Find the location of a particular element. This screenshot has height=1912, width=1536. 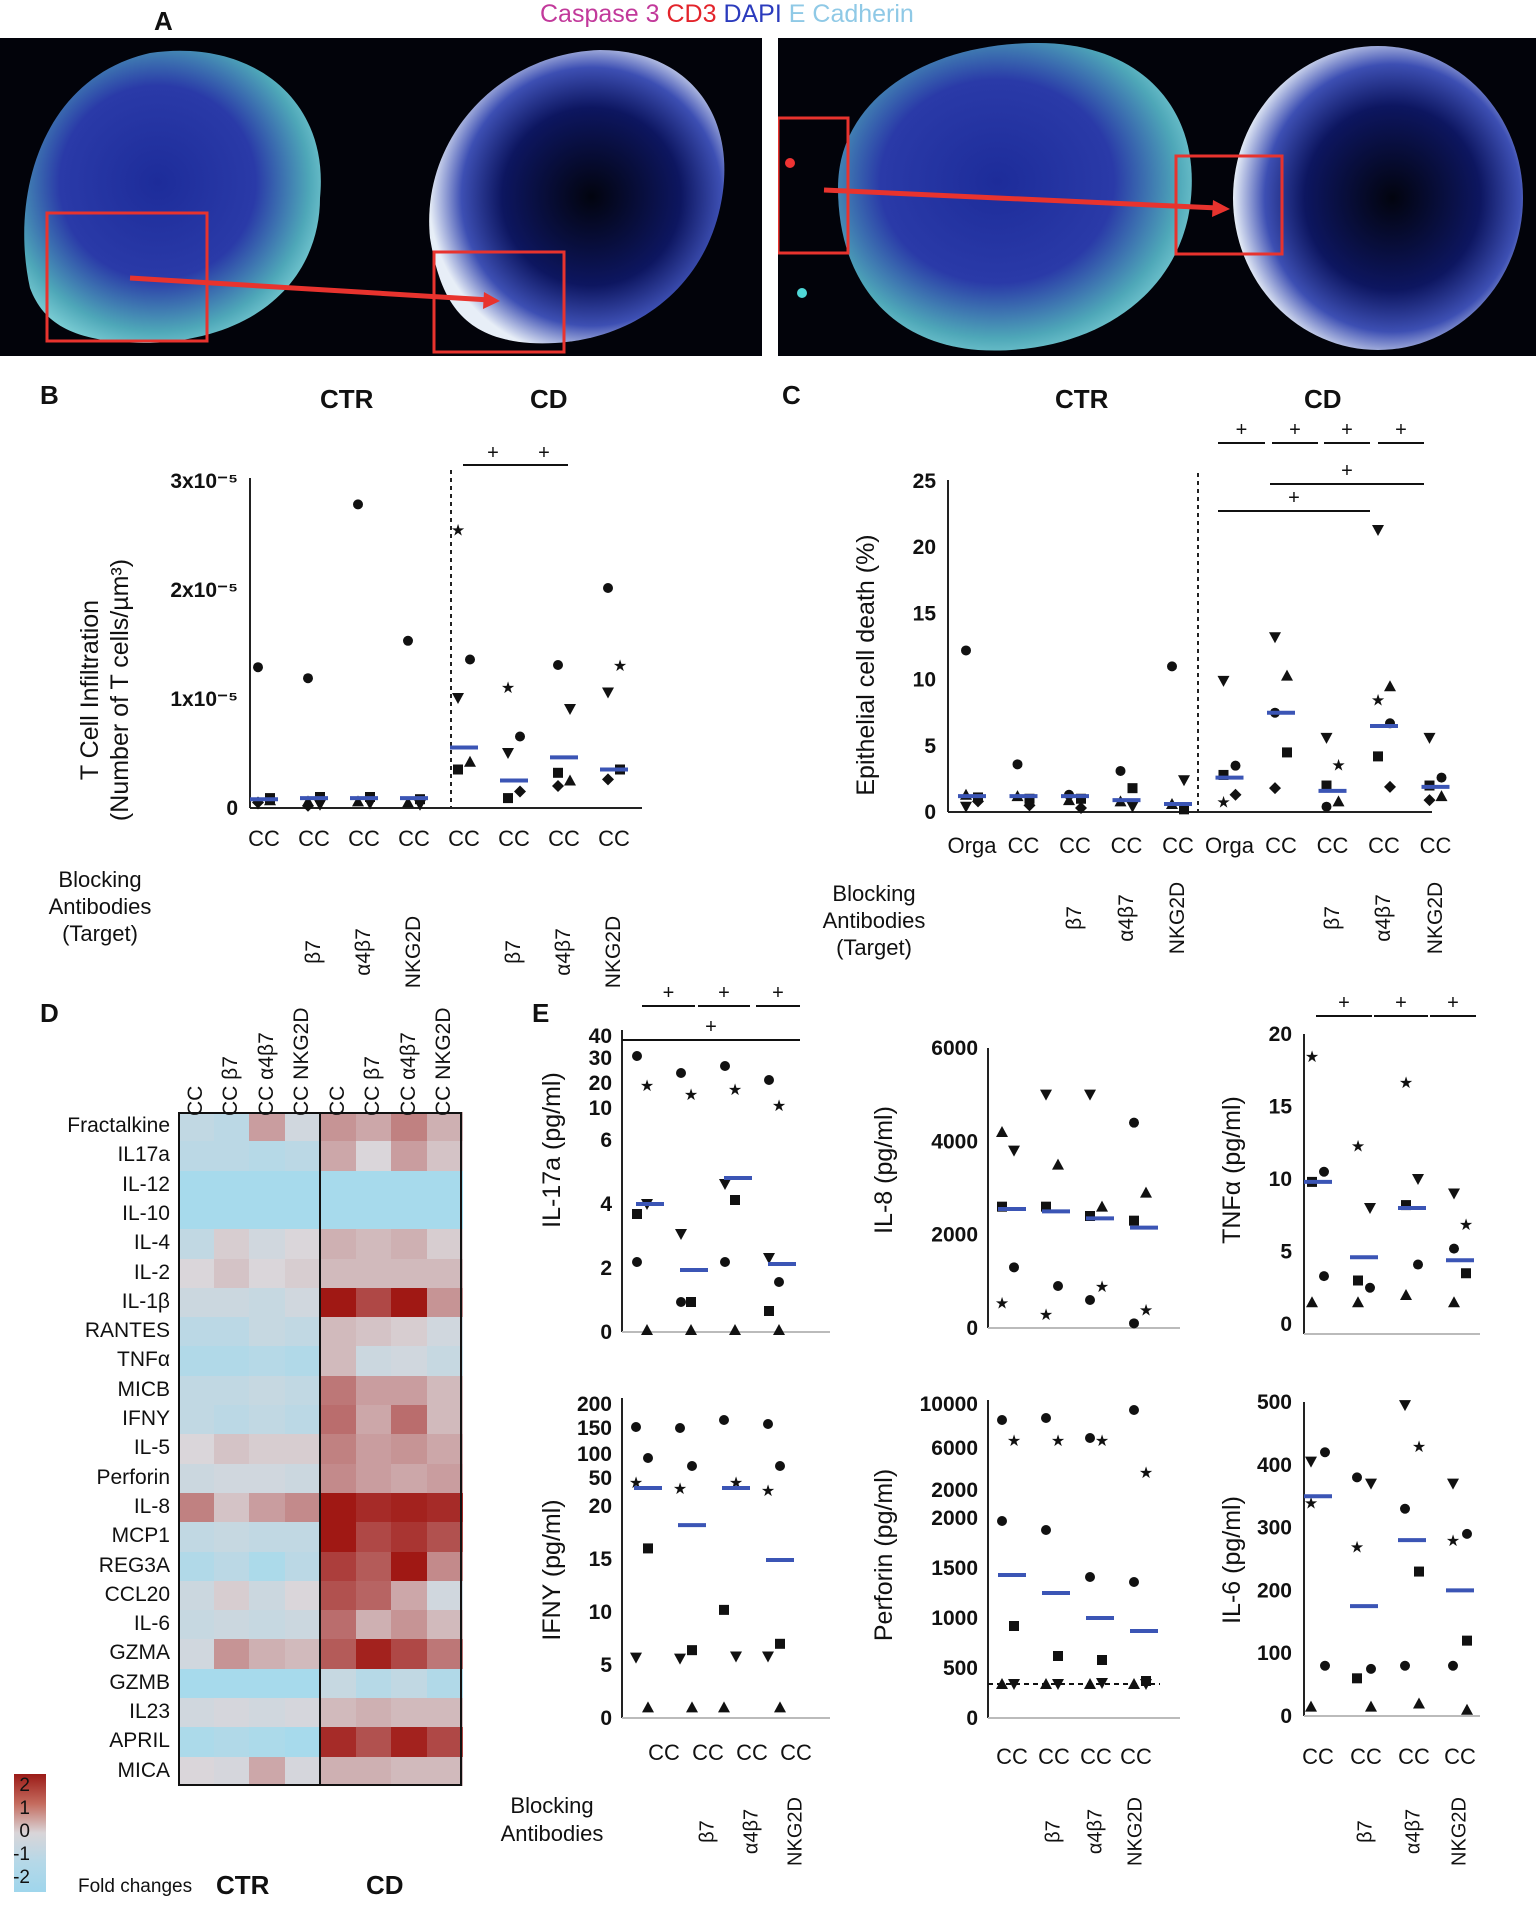

panel-b-sig: + is located at coordinates (544, 453).